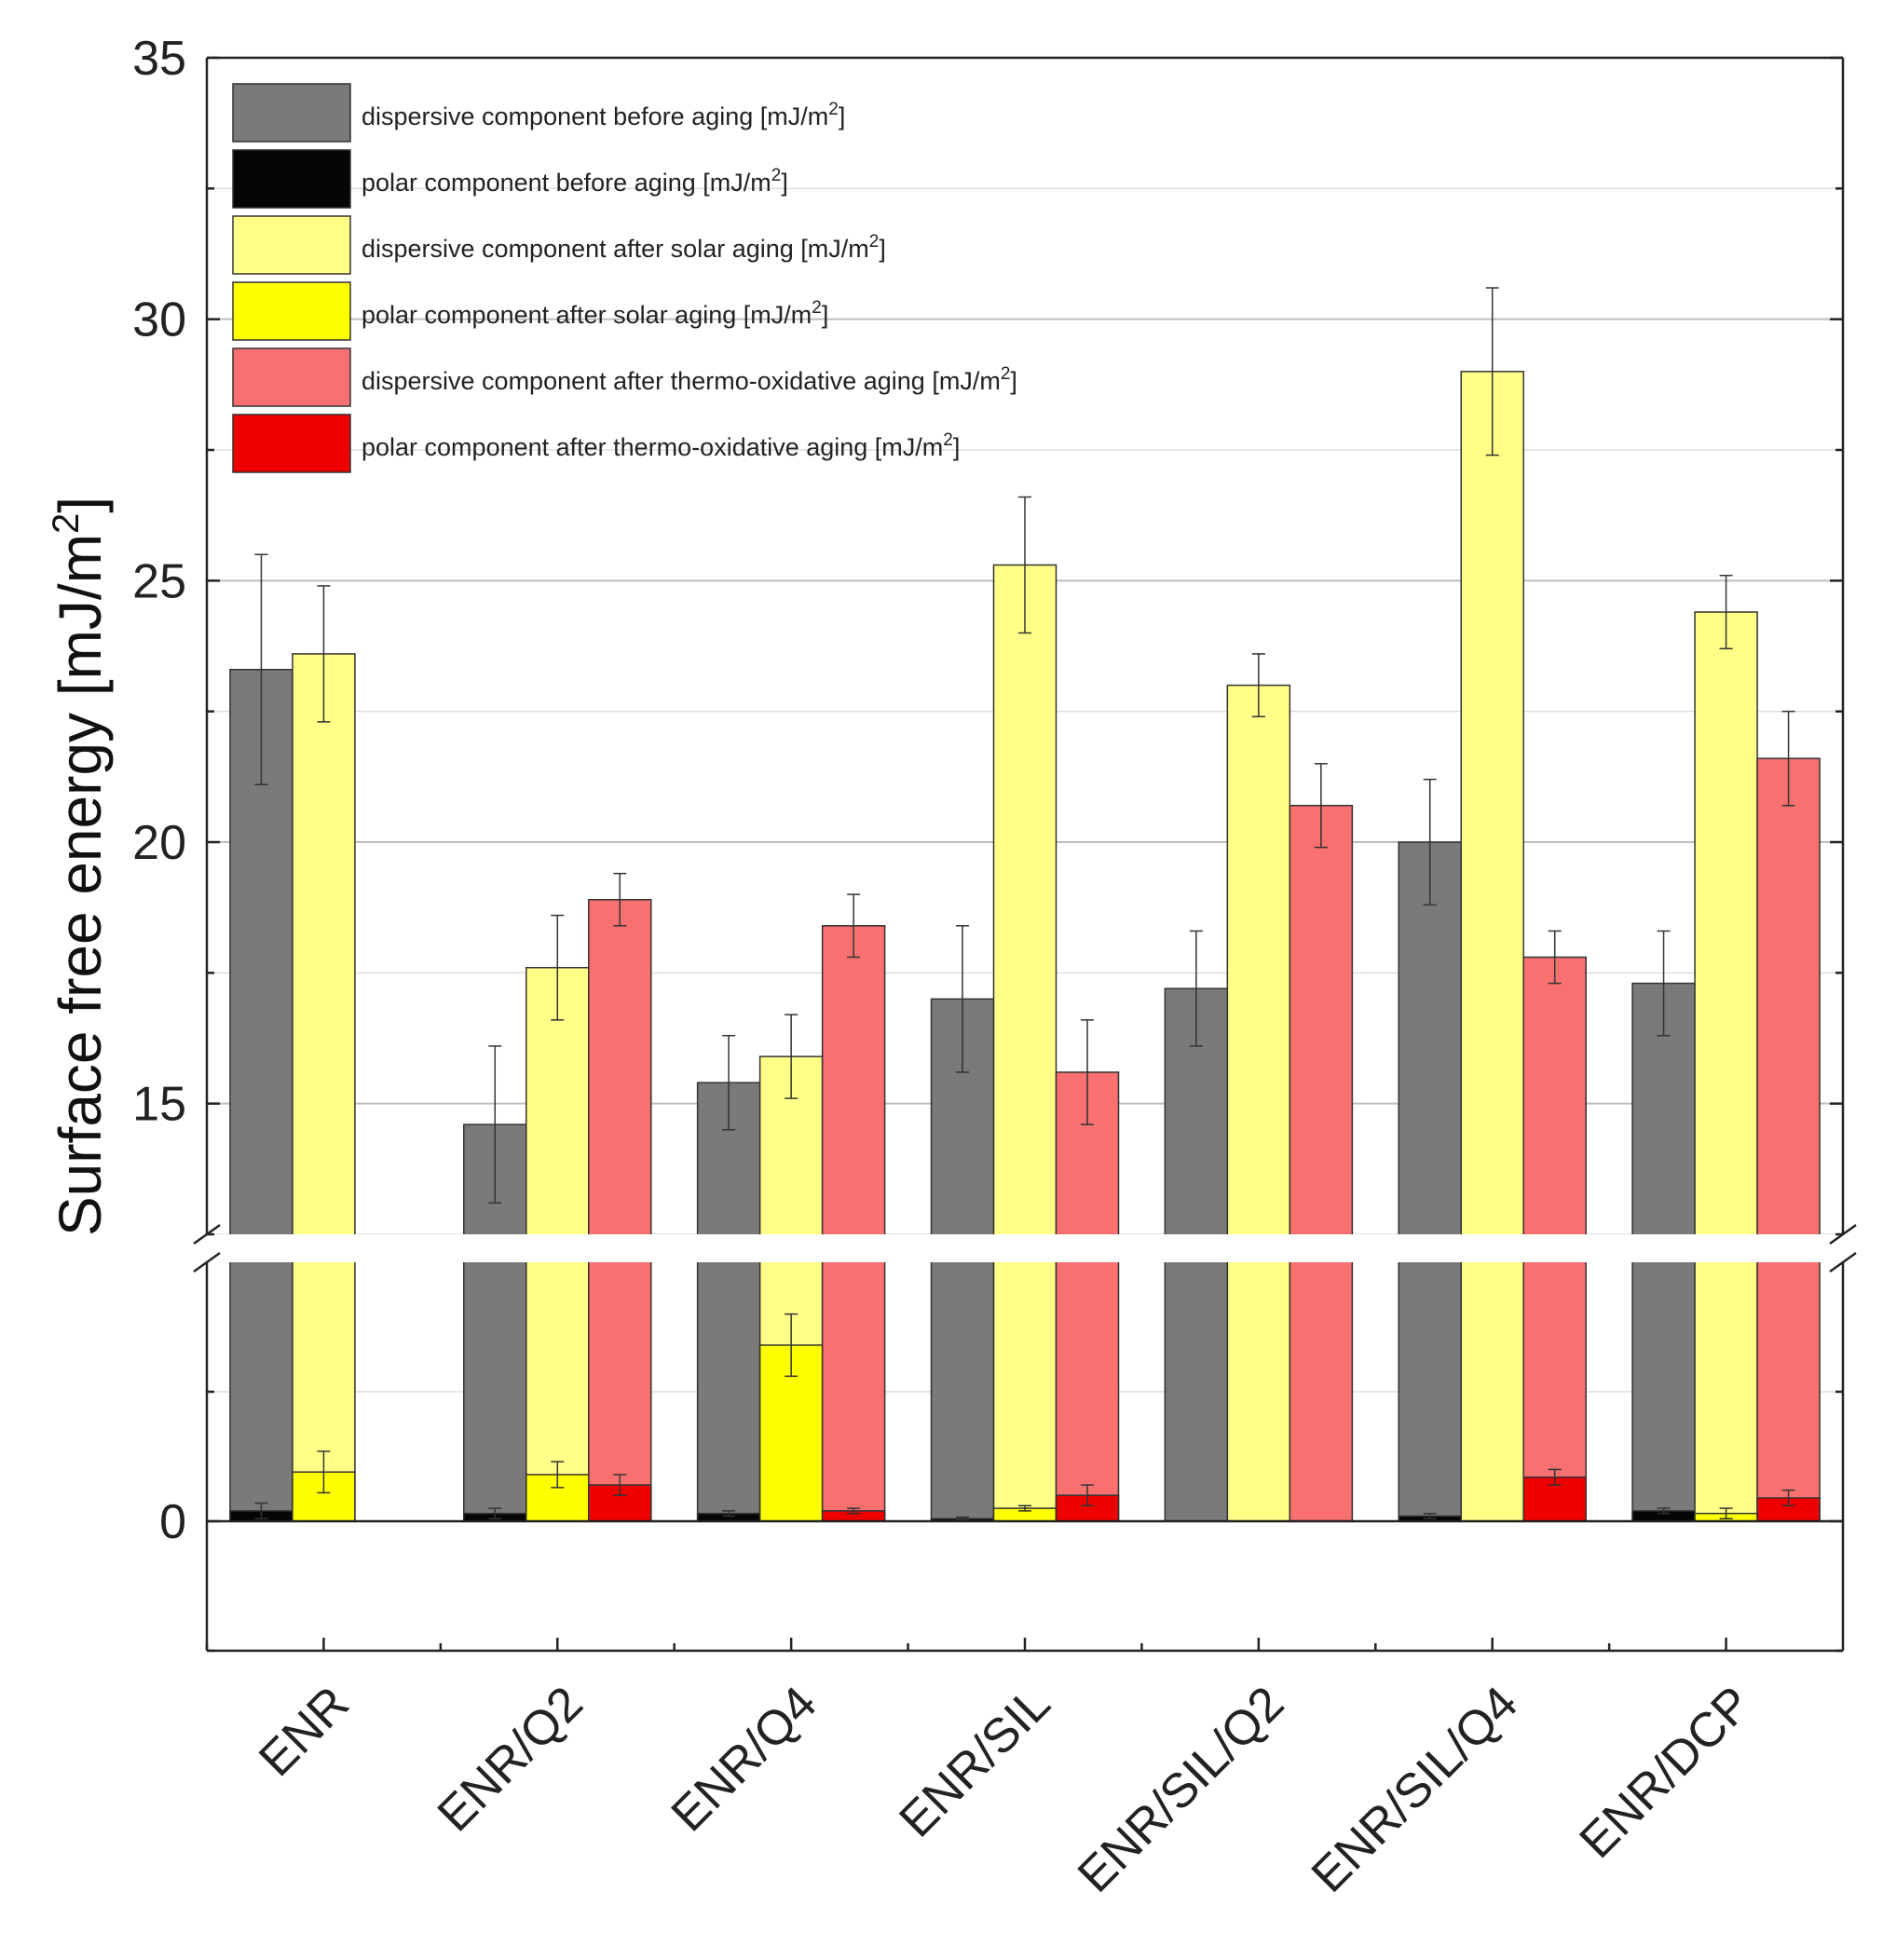 This screenshot has height=1960, width=1883. I want to click on axis-break-gap, so click(1025, 1248).